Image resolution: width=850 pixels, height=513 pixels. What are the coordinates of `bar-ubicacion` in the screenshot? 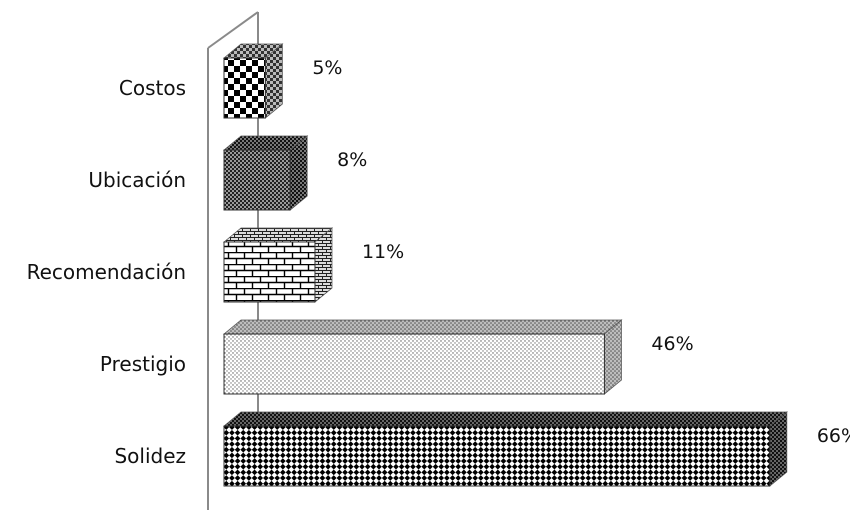 It's located at (265, 173).